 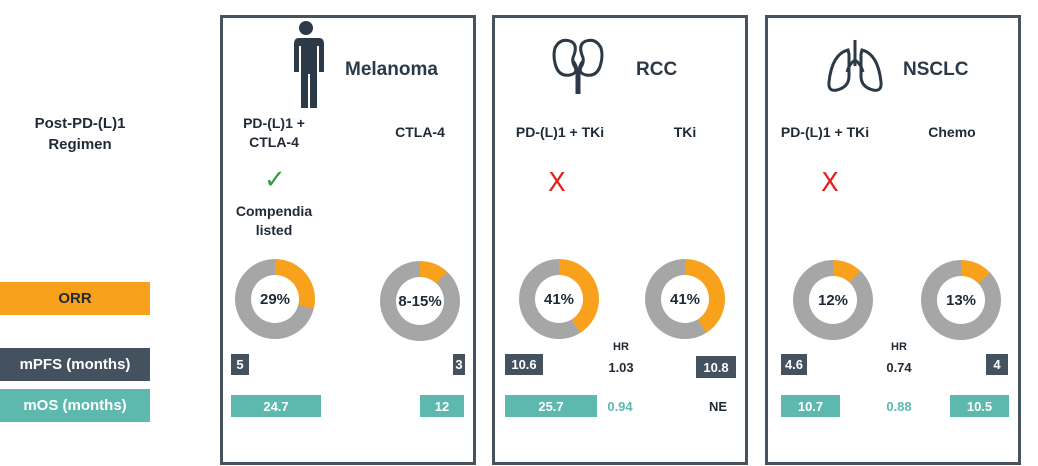 What do you see at coordinates (657, 69) in the screenshot?
I see `panel-title: RCC` at bounding box center [657, 69].